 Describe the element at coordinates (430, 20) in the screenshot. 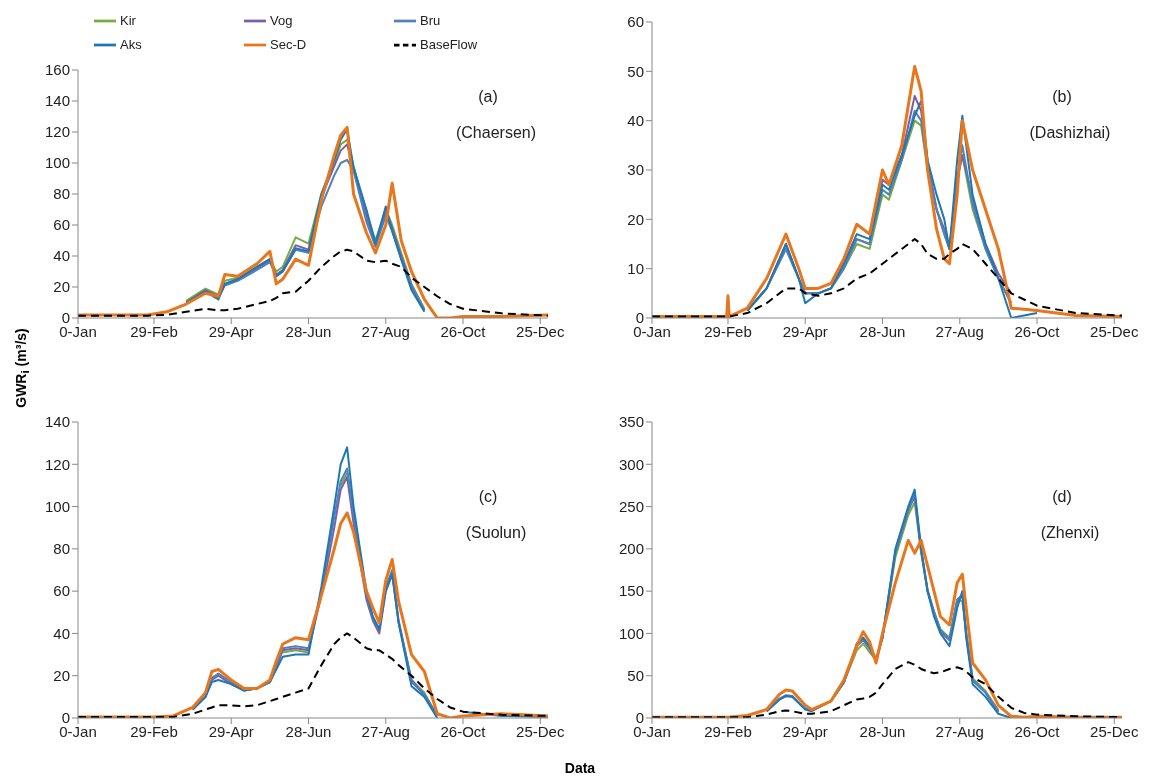

I see `legend-label: Bru` at that location.